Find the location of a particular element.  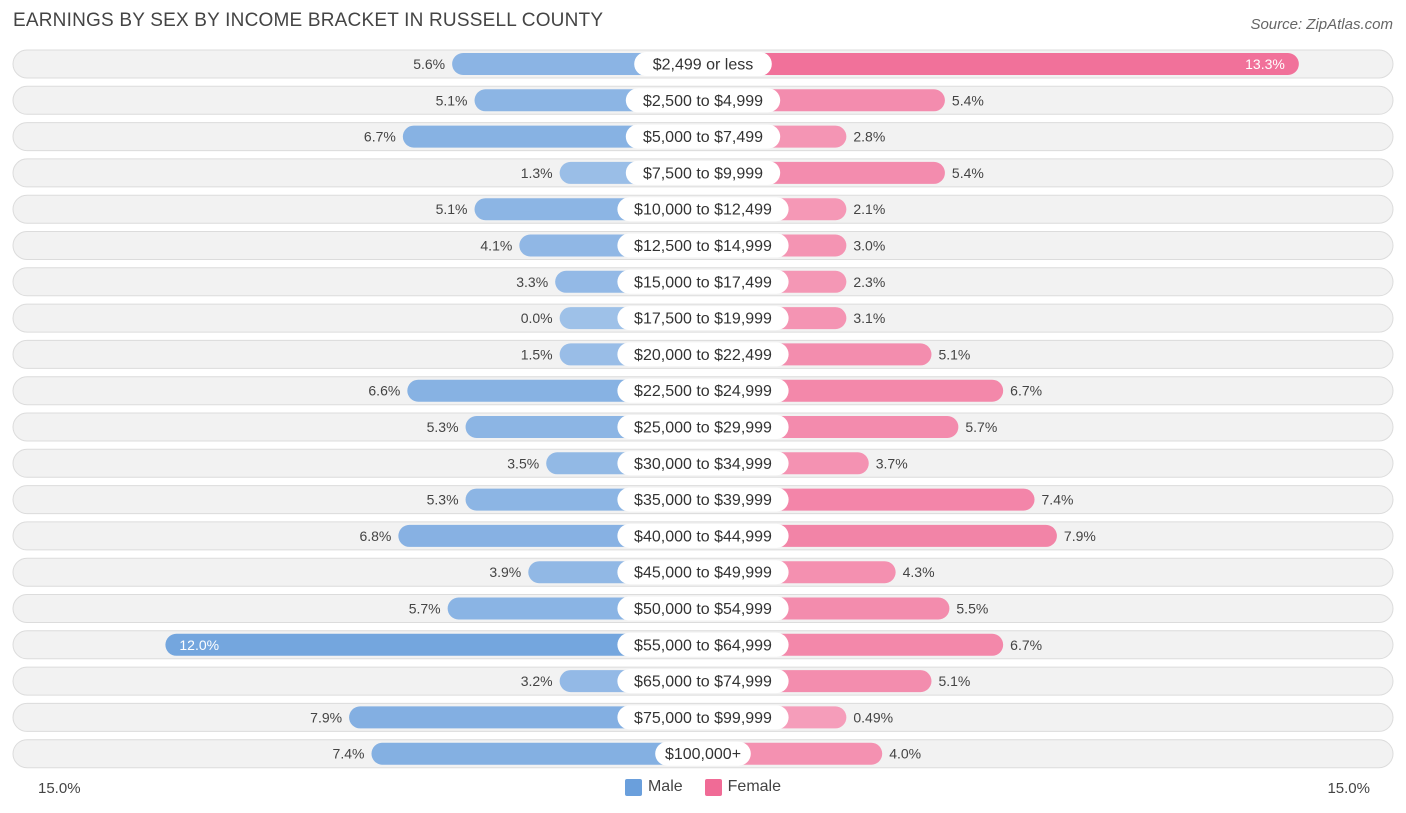

category-label: $45,000 to $49,999 is located at coordinates (703, 573).